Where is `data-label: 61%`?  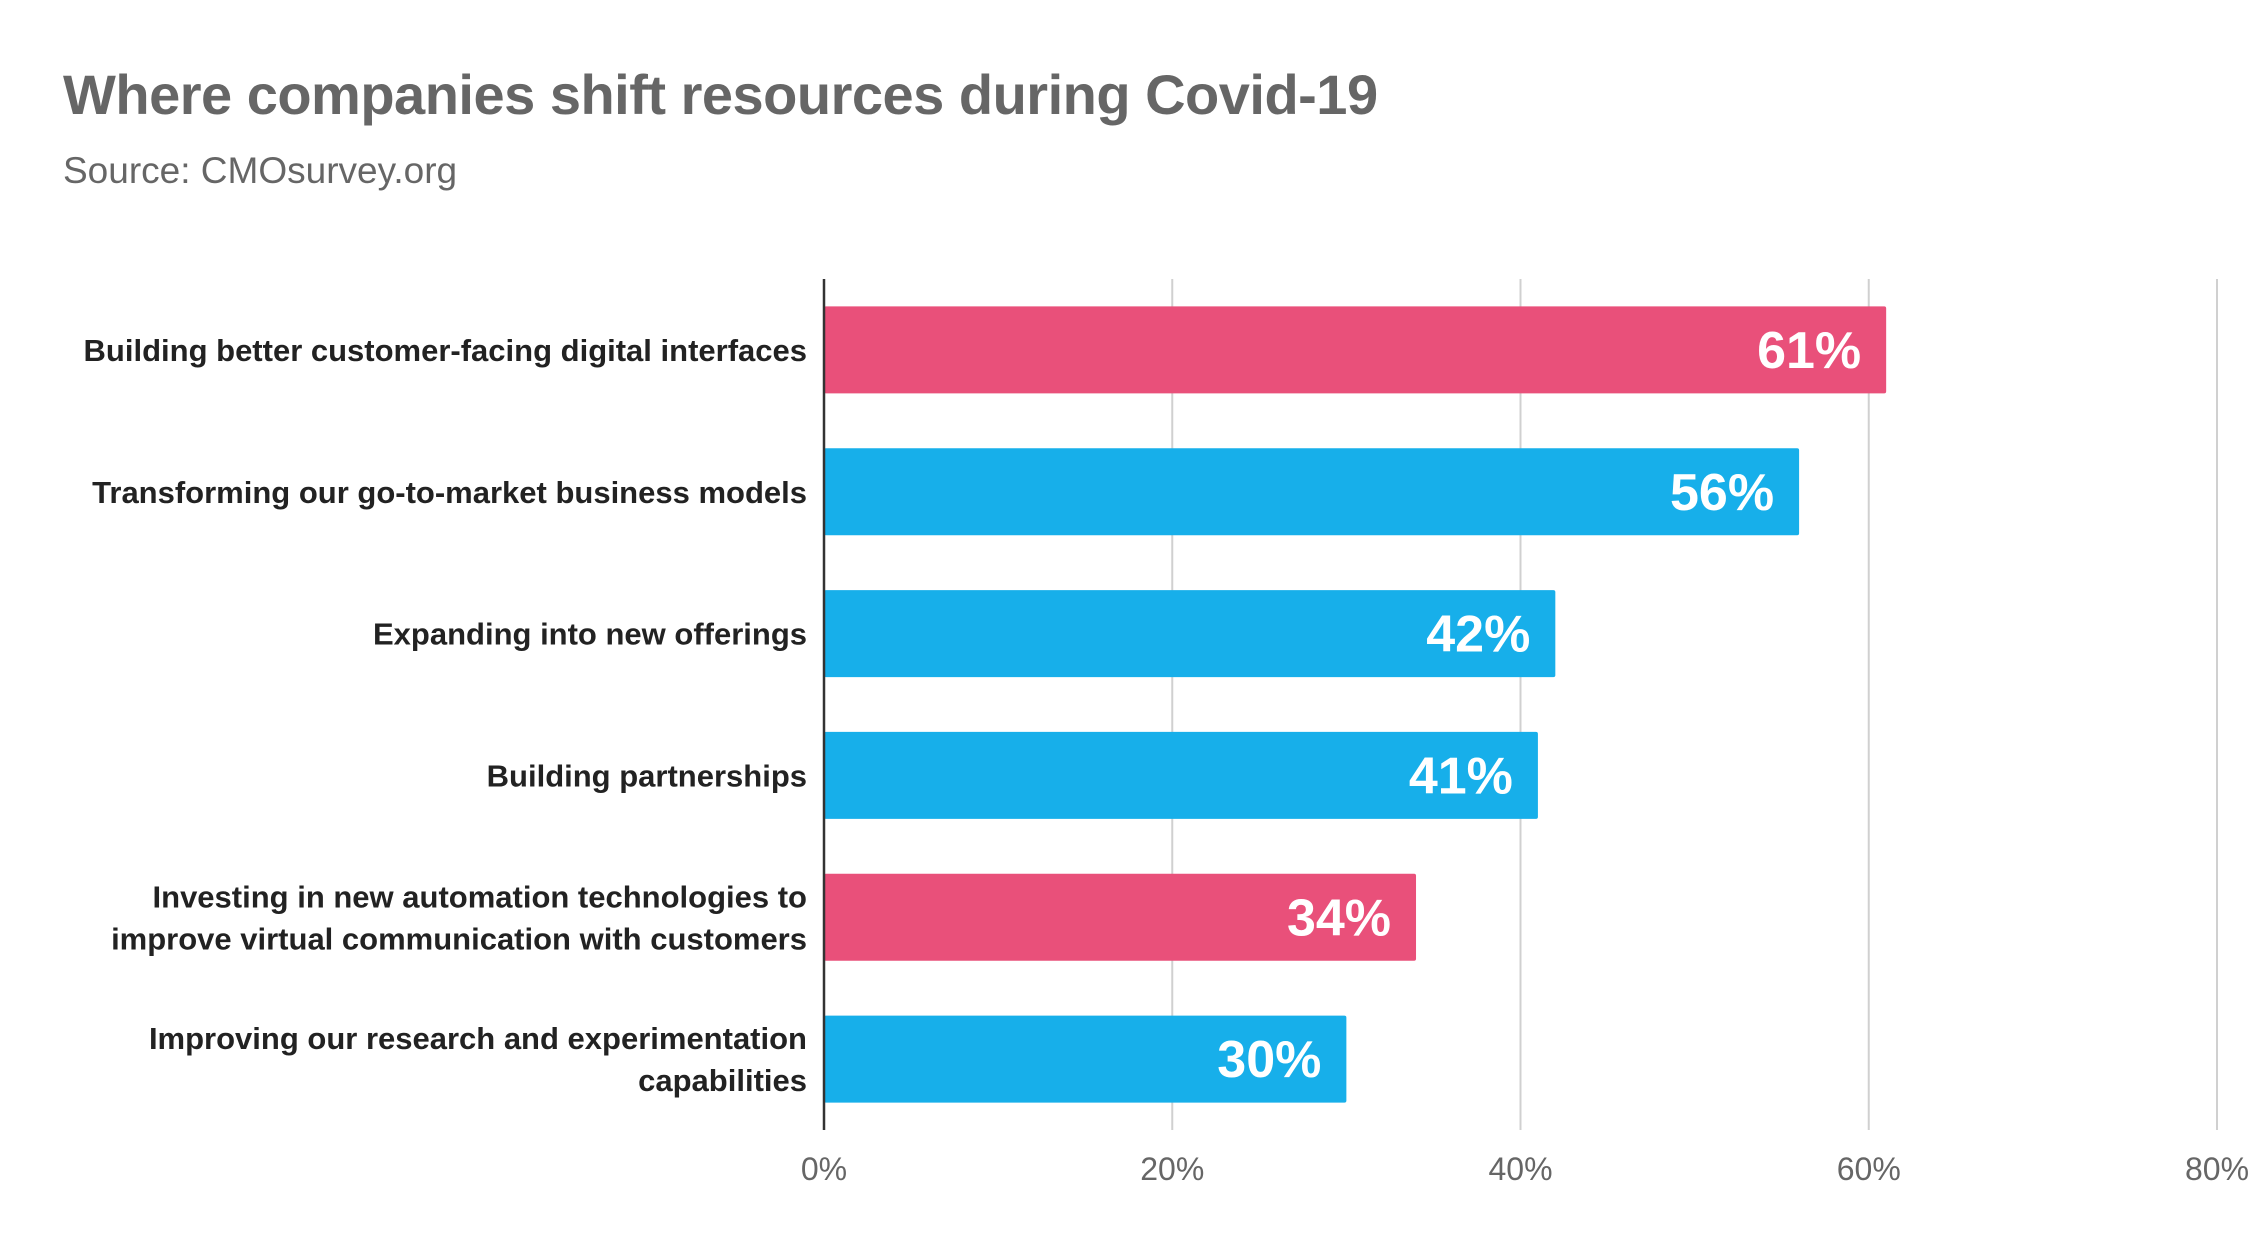
data-label: 61% is located at coordinates (1809, 351).